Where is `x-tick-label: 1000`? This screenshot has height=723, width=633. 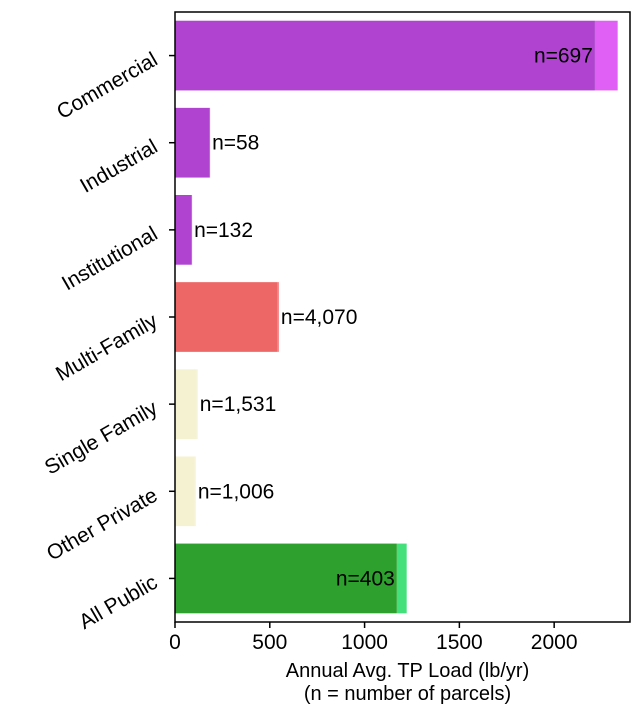 x-tick-label: 1000 is located at coordinates (364, 642).